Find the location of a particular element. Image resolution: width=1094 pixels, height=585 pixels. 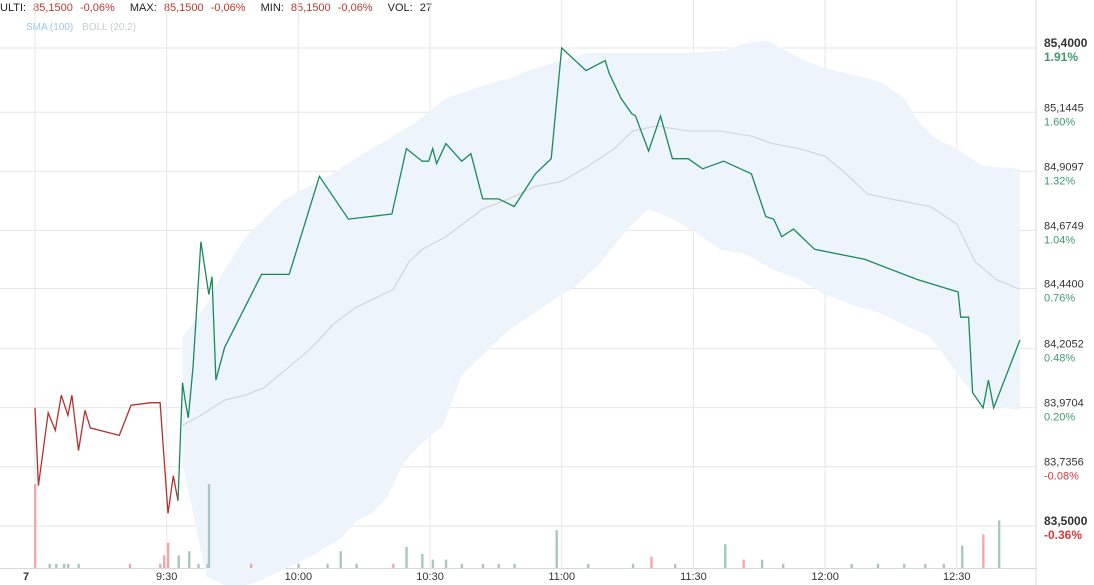

vol-label: VOL: is located at coordinates (400, 8).